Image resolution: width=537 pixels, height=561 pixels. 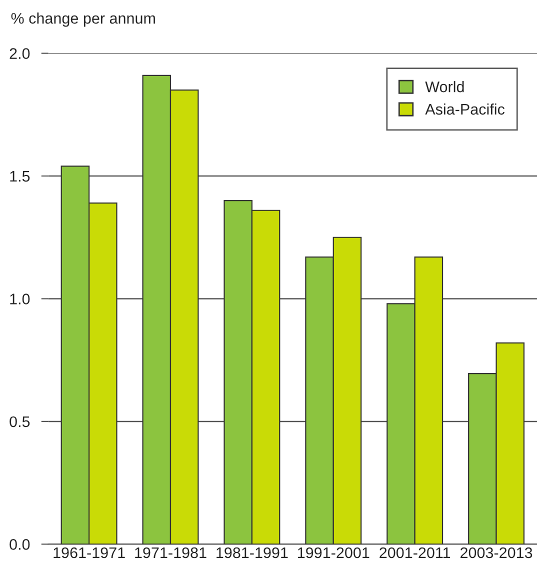 What do you see at coordinates (465, 109) in the screenshot?
I see `legend-label: Asia-Pacific` at bounding box center [465, 109].